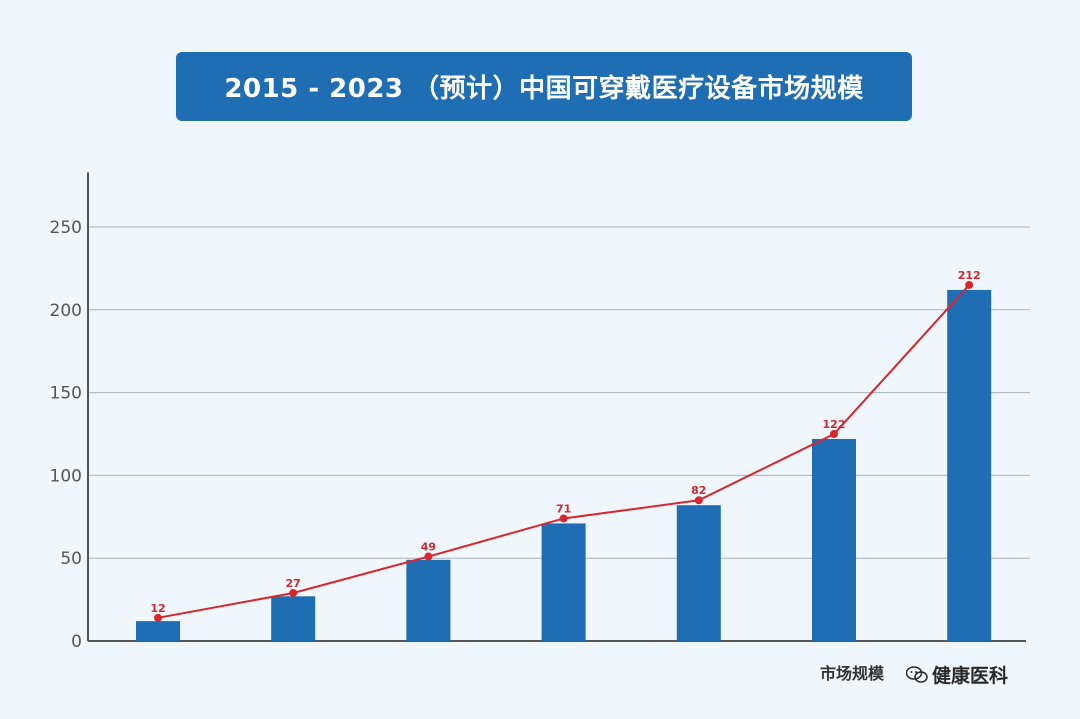  Describe the element at coordinates (852, 673) in the screenshot. I see `legend-label: 市场规模` at that location.